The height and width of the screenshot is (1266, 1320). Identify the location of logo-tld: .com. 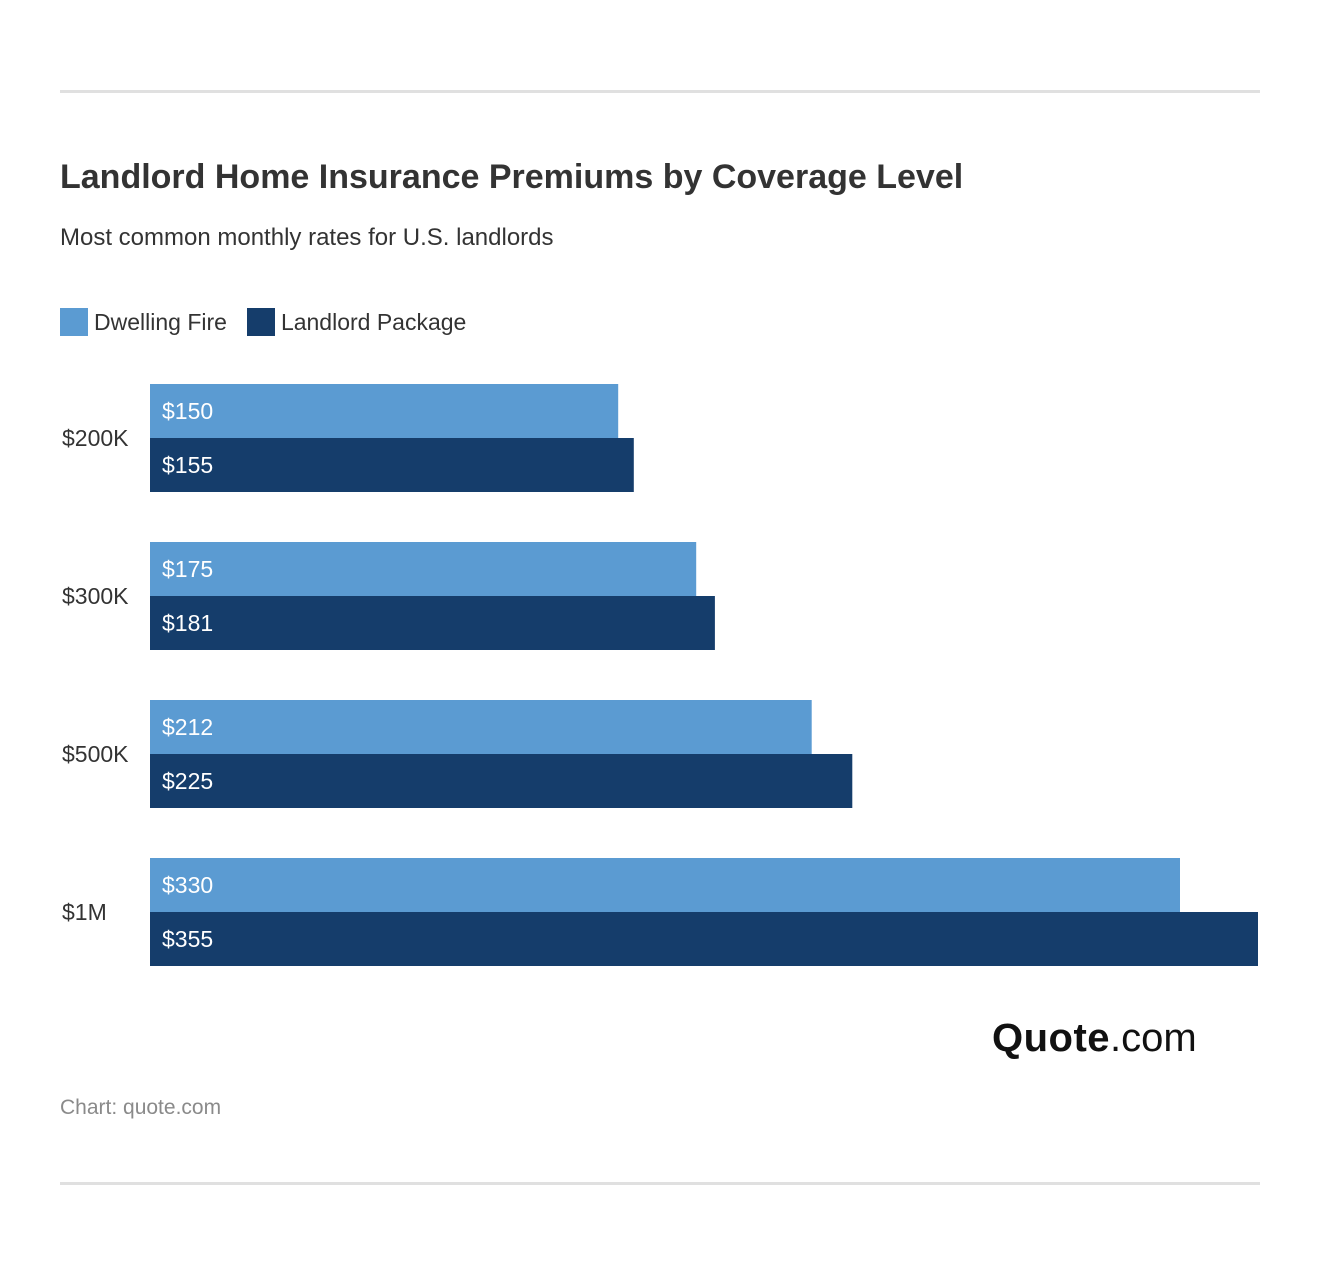
(1153, 1038).